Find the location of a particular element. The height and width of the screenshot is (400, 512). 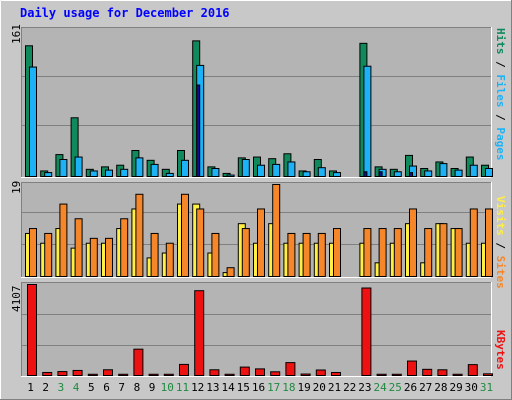

panel2-ymax-label: 19 is located at coordinates (16, 187).